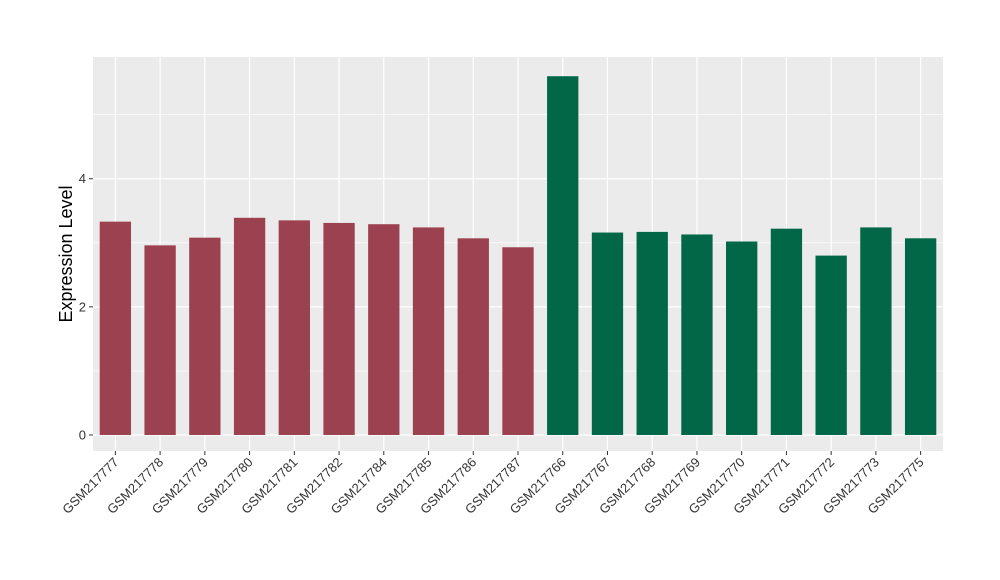 This screenshot has width=1000, height=580. I want to click on bar-GSM217778, so click(160, 340).